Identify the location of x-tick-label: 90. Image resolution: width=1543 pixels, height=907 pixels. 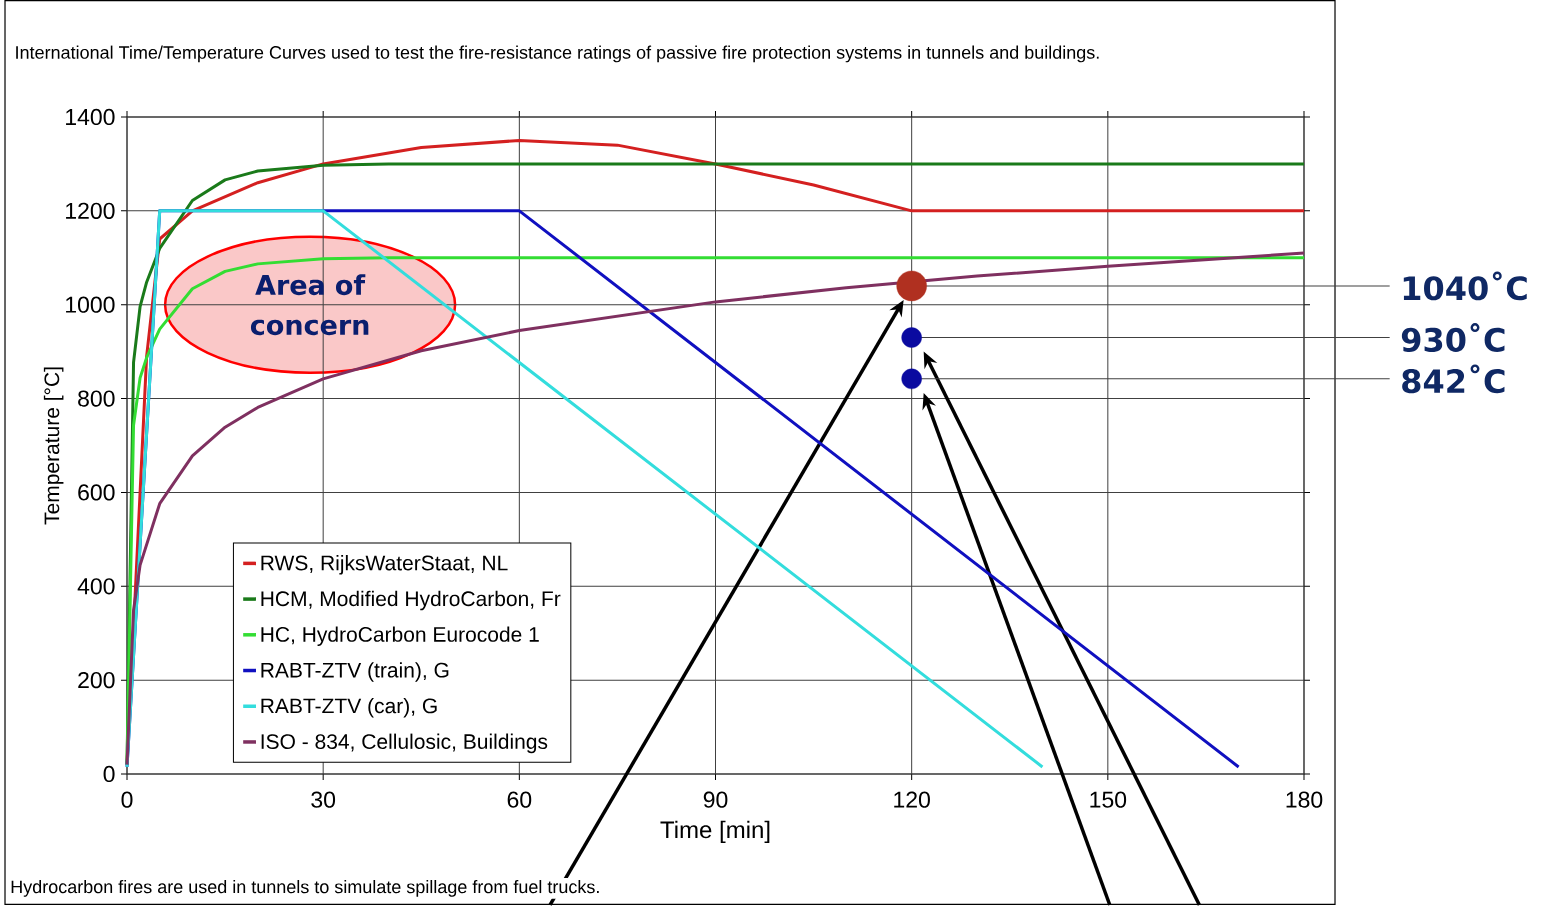
(715, 799).